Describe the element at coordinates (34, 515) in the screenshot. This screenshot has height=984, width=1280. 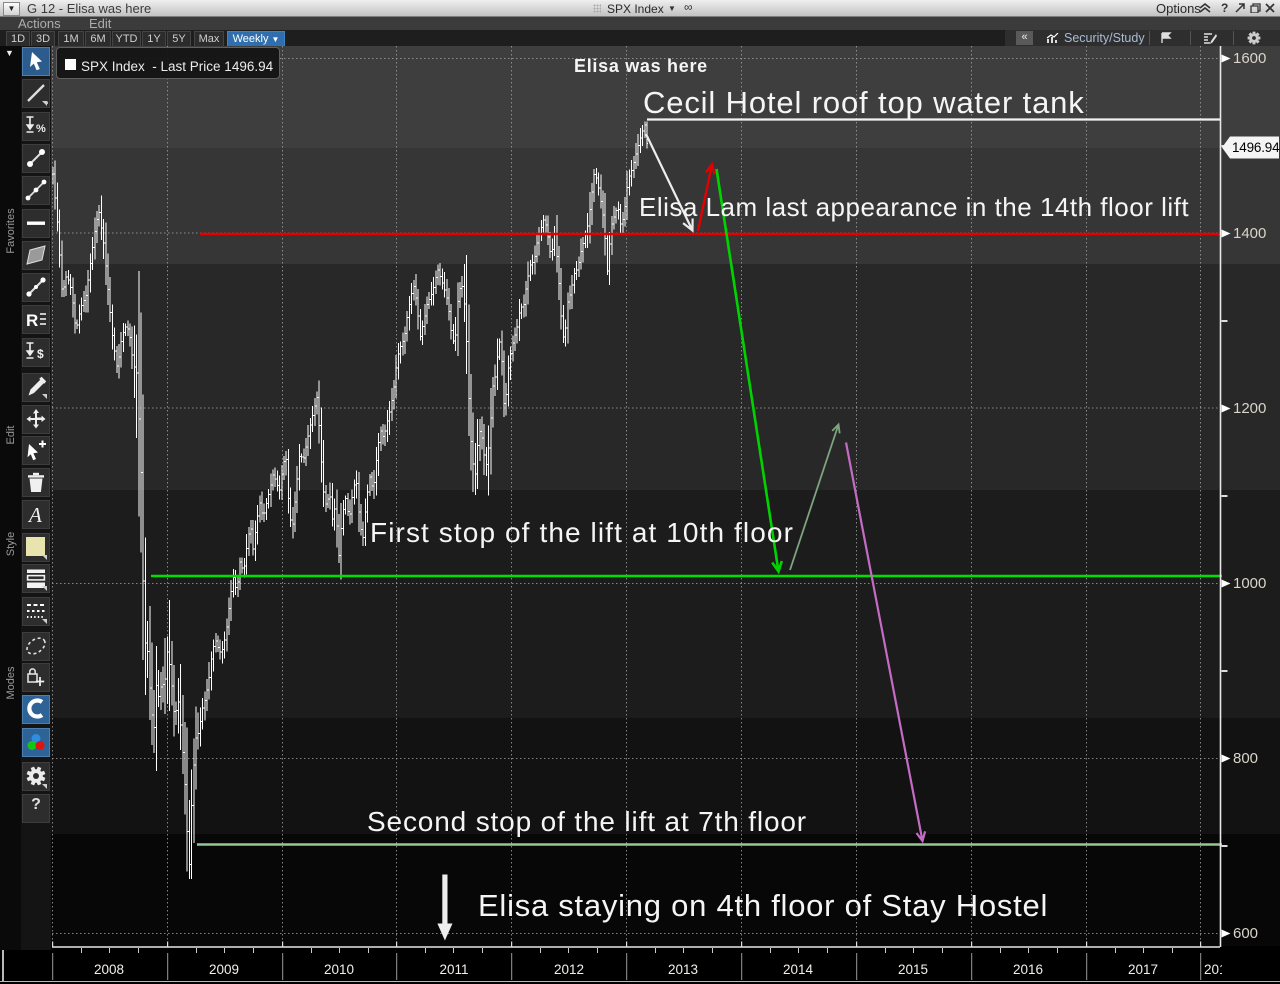
I see `svg-text: A` at that location.